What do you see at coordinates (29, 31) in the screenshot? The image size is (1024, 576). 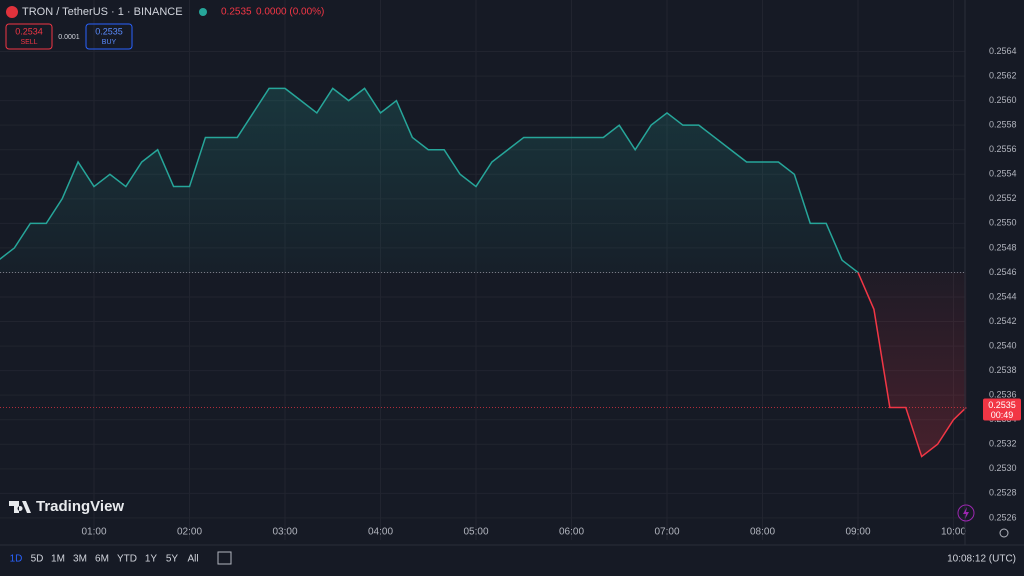 I see `sell-price: 0.2534` at bounding box center [29, 31].